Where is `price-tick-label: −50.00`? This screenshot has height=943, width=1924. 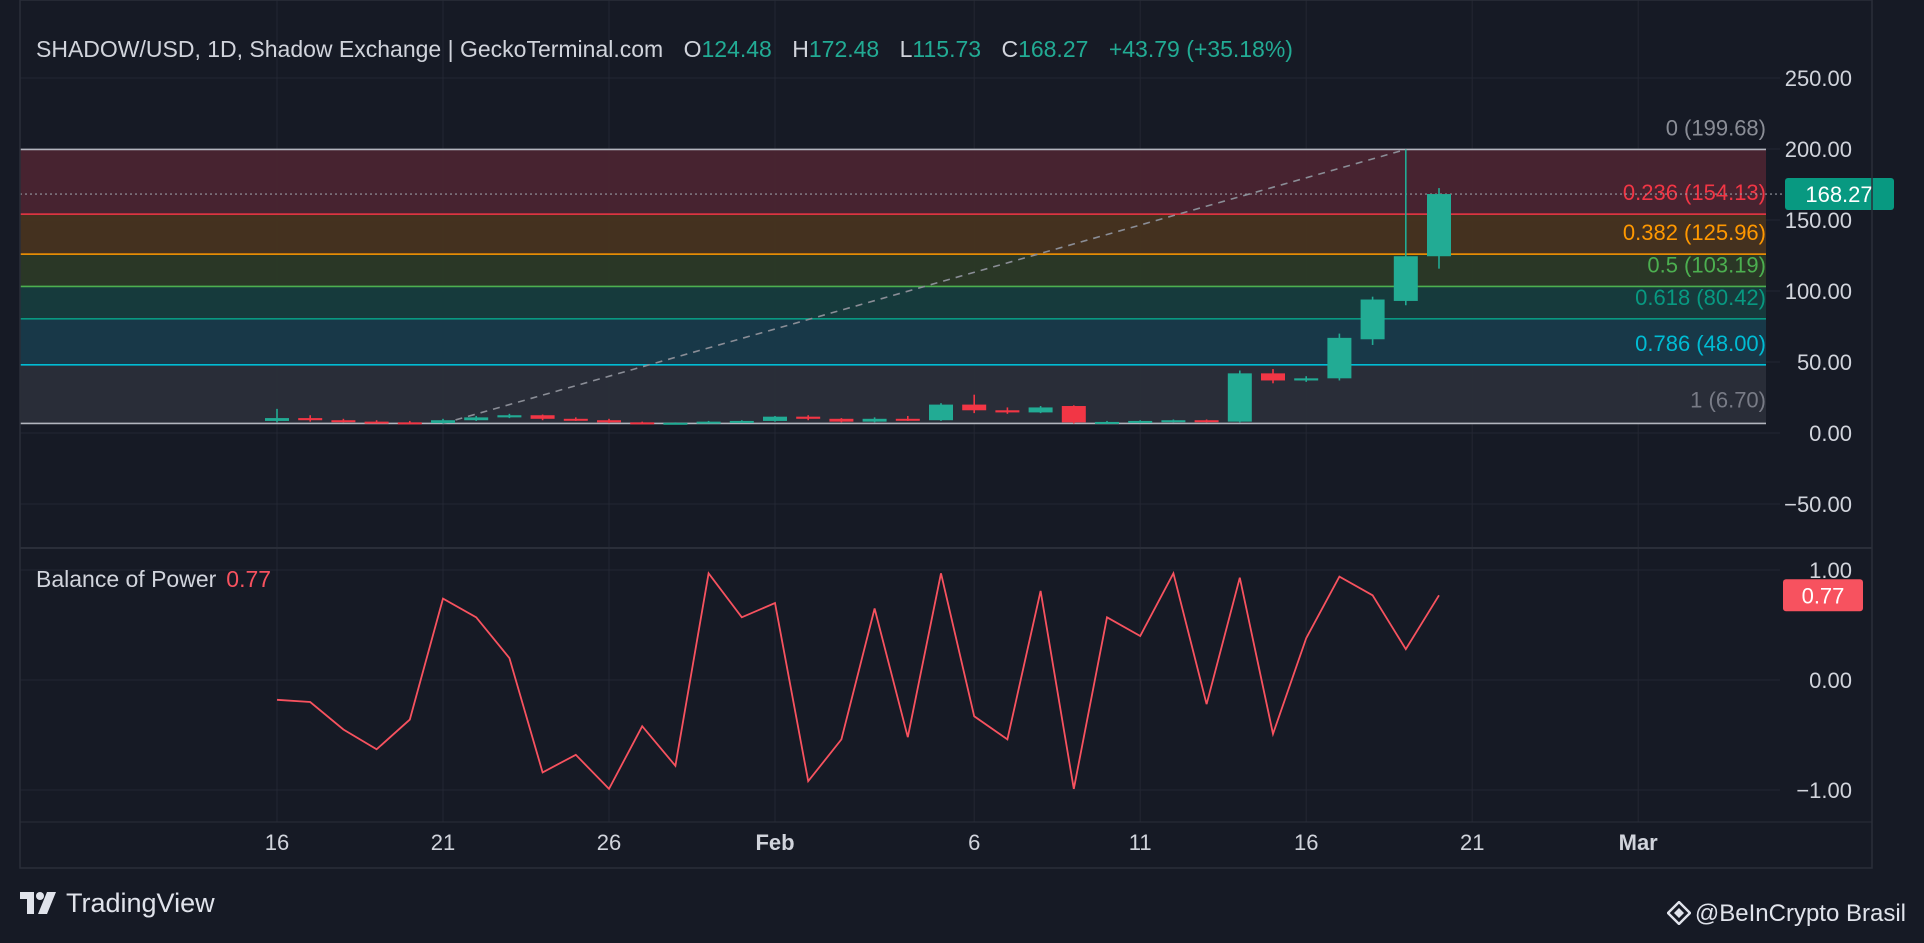 price-tick-label: −50.00 is located at coordinates (1818, 504).